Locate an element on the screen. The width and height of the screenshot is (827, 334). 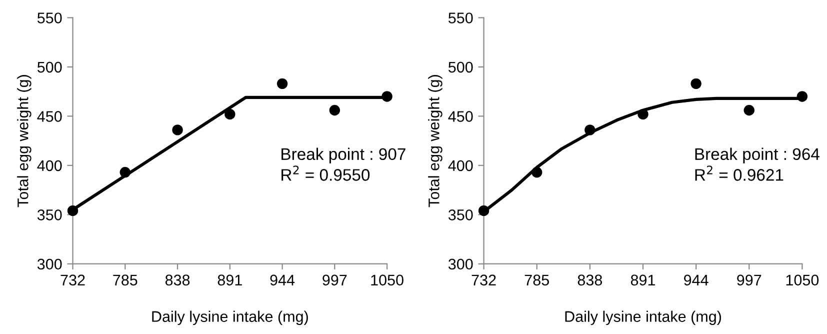
annotation: Break point : 964 is located at coordinates (757, 156).